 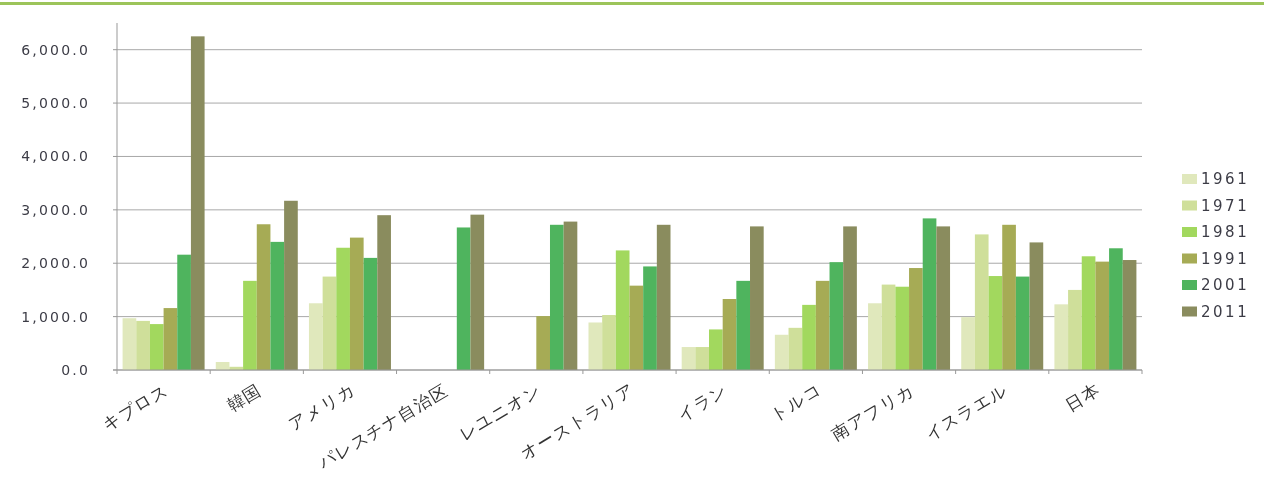 What do you see at coordinates (795, 402) in the screenshot?
I see `x-tick-label: トルコ` at bounding box center [795, 402].